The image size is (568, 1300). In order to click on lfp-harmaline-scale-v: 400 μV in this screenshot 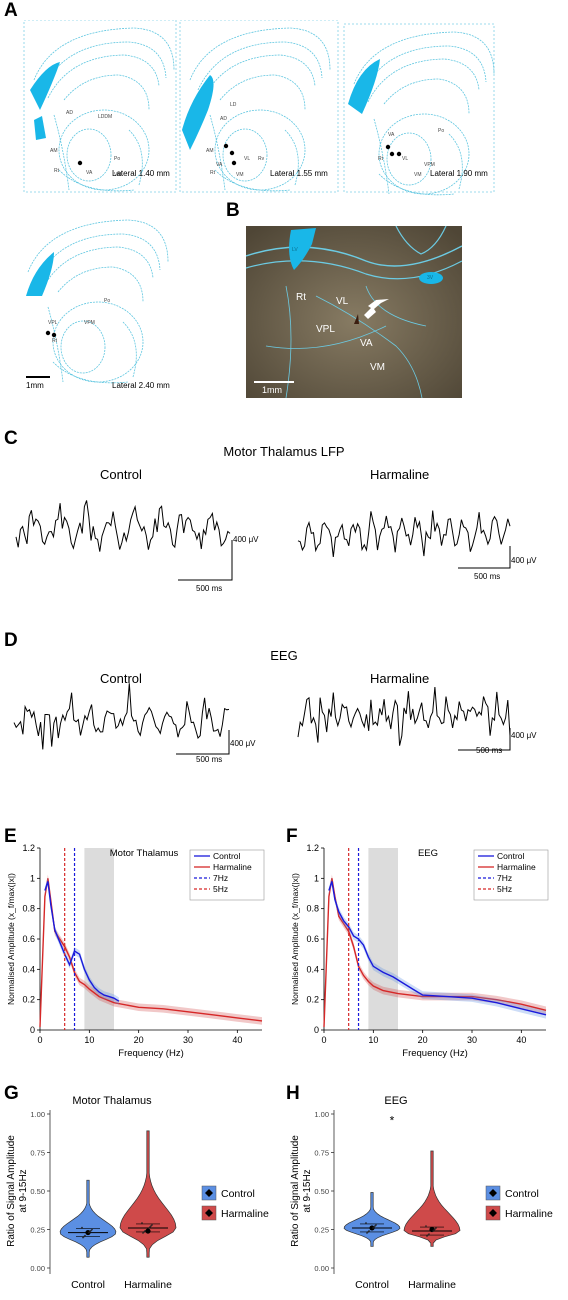, I will do `click(524, 560)`.